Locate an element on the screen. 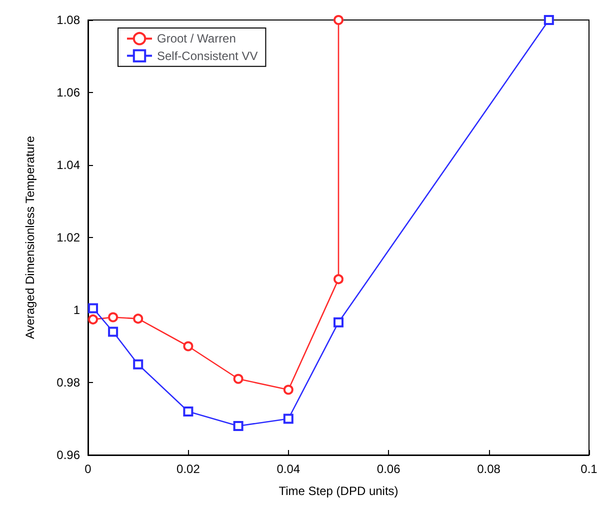 The image size is (609, 515). x-tick-label: 0.1 is located at coordinates (589, 469).